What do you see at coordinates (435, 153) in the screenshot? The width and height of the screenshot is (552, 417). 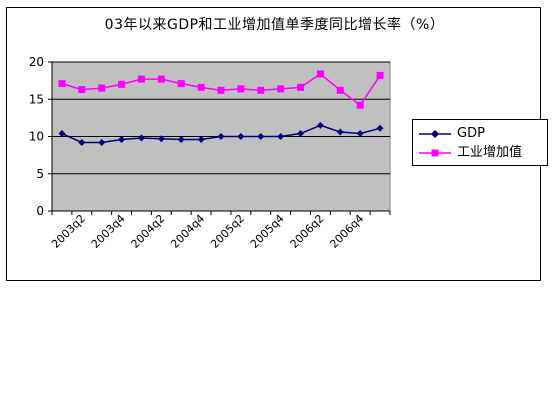 I see `legend-swatch-industry` at bounding box center [435, 153].